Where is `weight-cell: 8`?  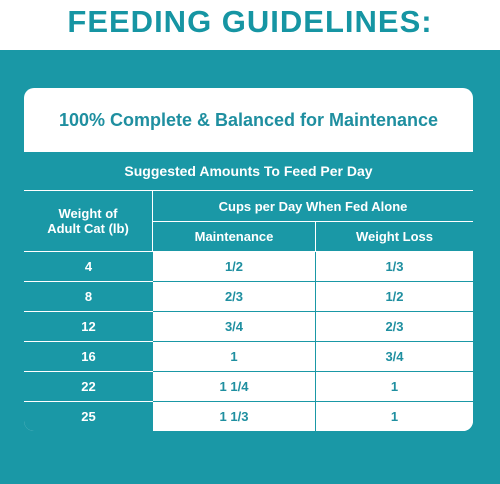 weight-cell: 8 is located at coordinates (88, 297).